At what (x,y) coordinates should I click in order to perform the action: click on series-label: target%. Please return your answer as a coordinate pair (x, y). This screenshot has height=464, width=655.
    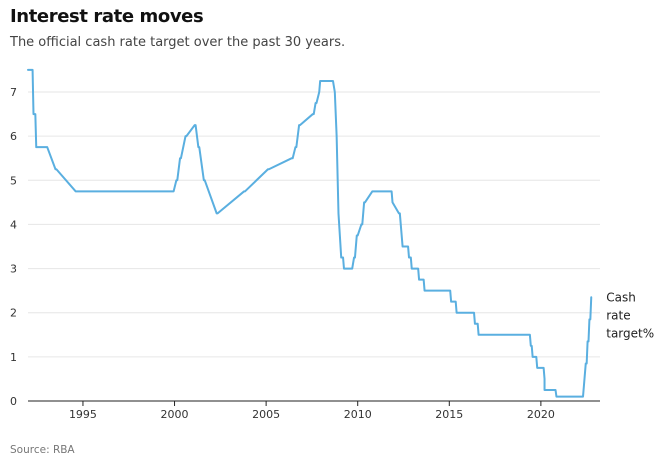
    Looking at the image, I should click on (630, 333).